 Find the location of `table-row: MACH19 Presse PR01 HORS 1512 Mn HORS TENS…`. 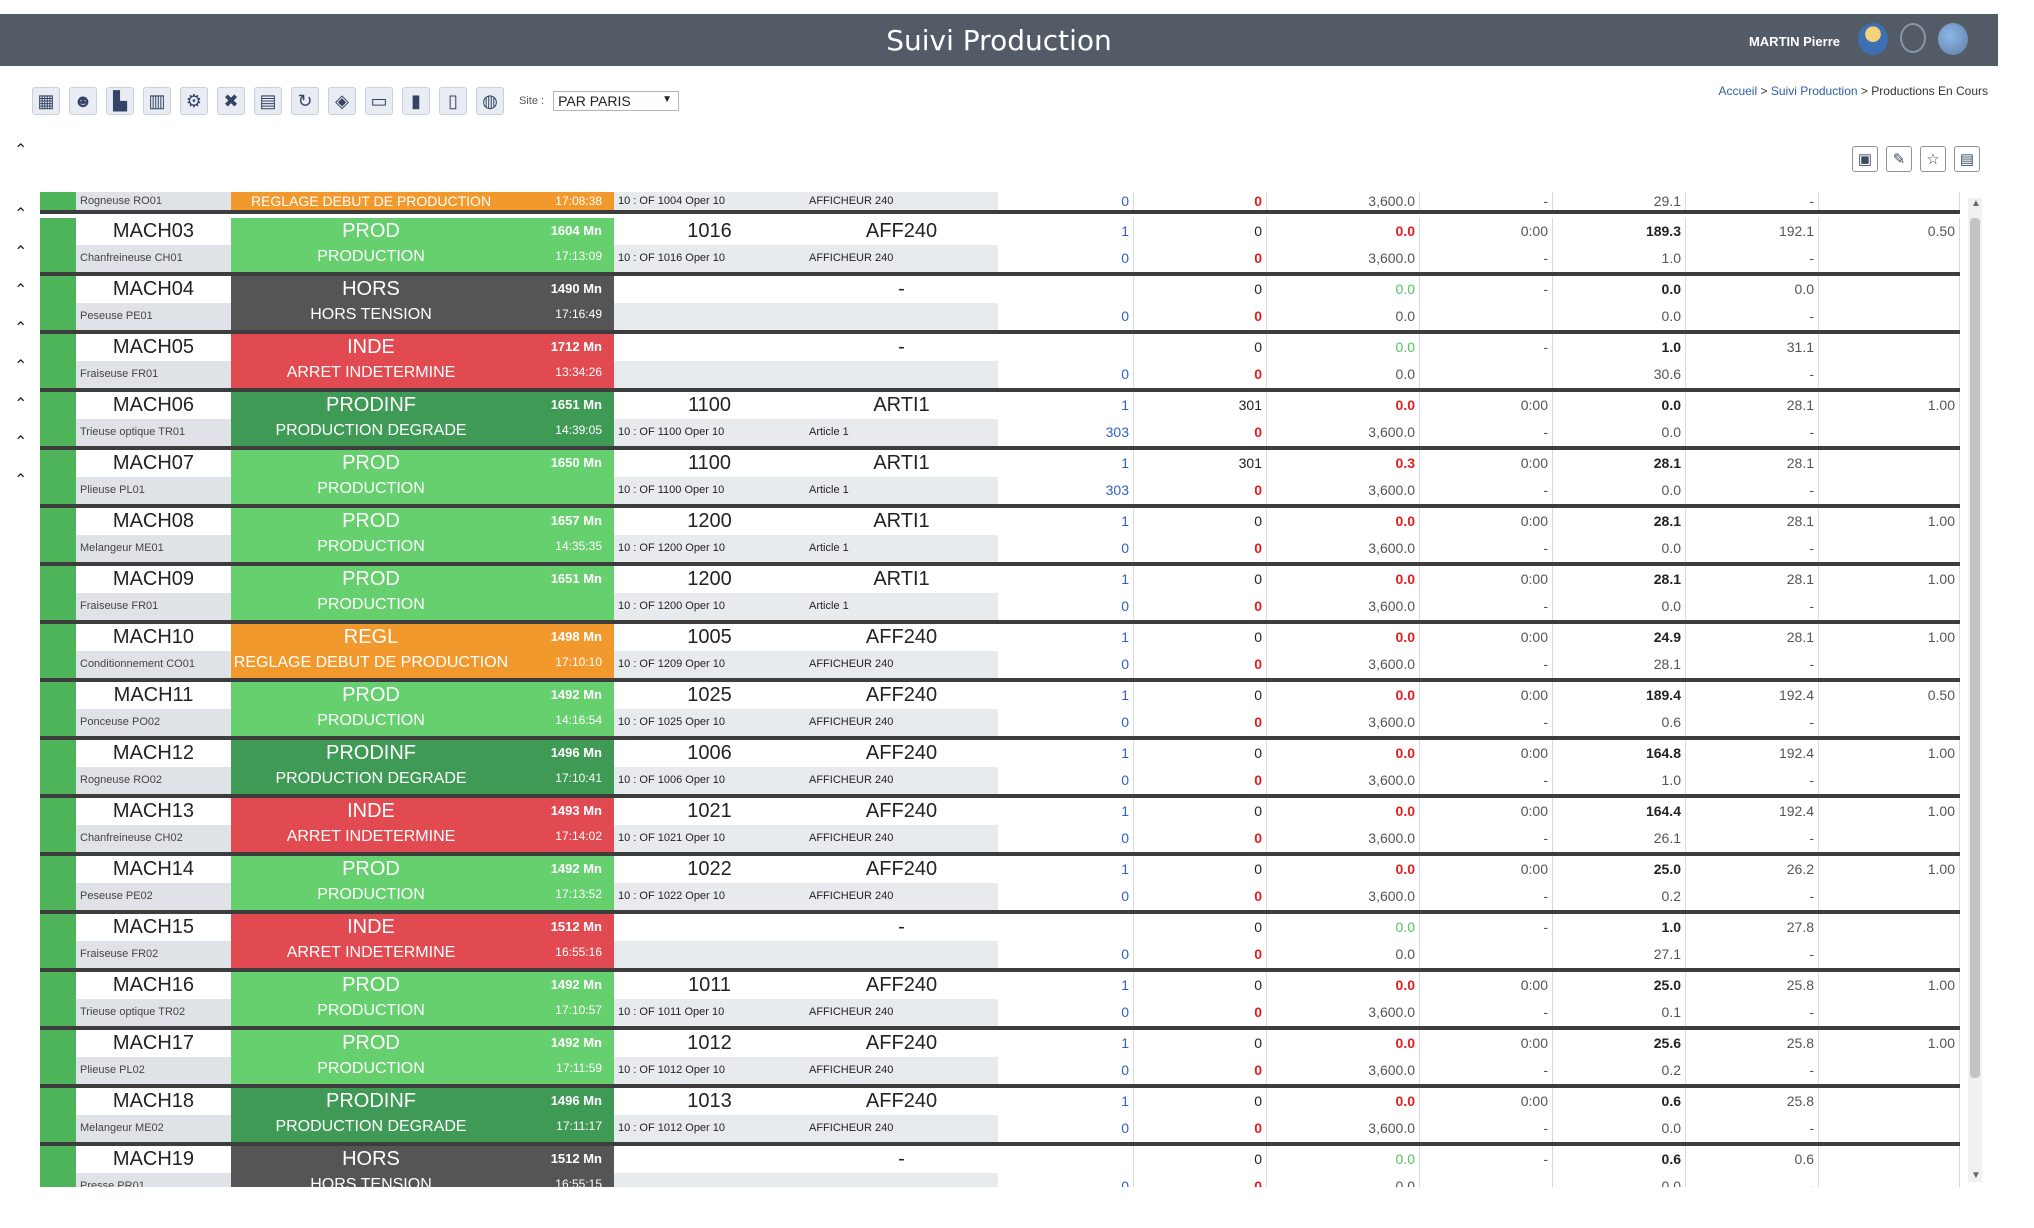

table-row: MACH19 Presse PR01 HORS 1512 Mn HORS TENS… is located at coordinates (1000, 1166).